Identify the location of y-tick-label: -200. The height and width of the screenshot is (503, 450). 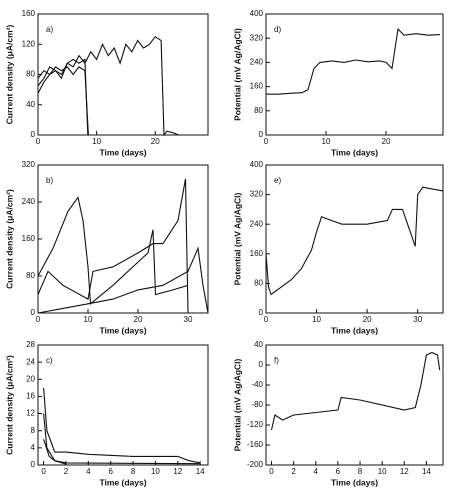
(255, 464).